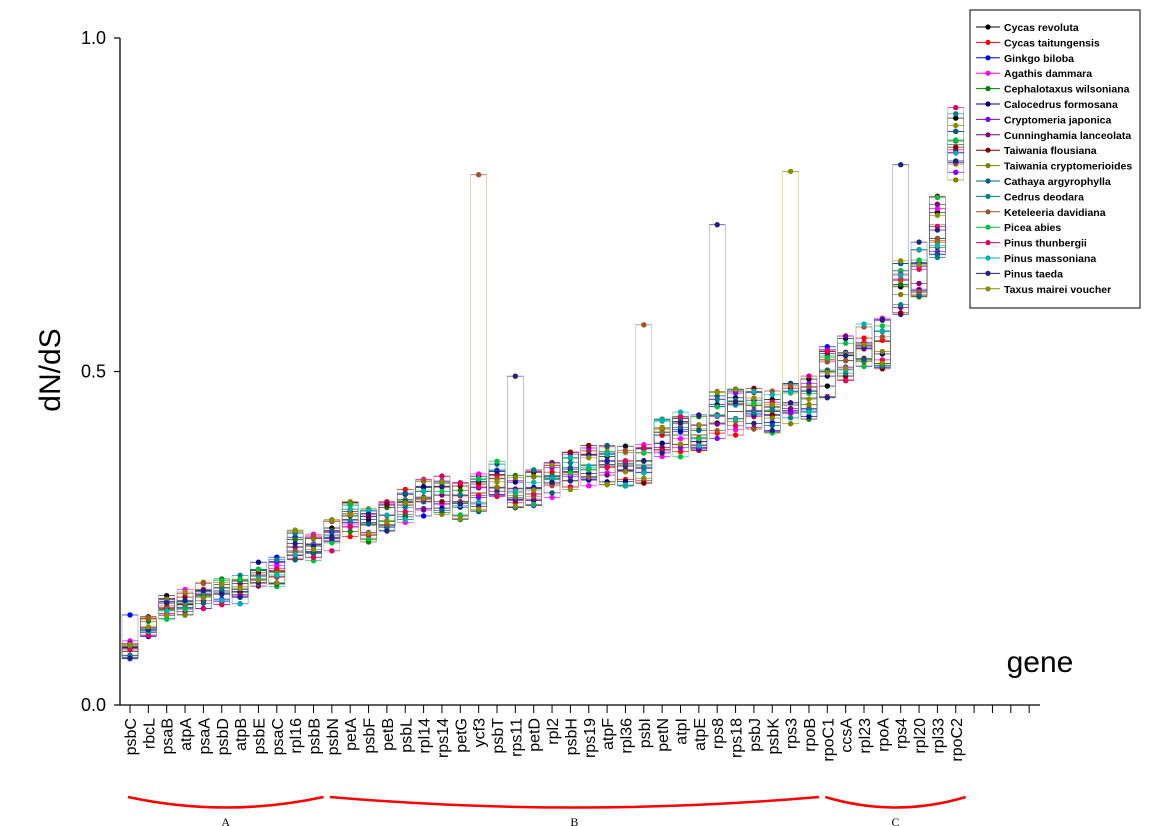 The image size is (1150, 826). What do you see at coordinates (1050, 259) in the screenshot?
I see `legend-label: Pinus massoniana` at bounding box center [1050, 259].